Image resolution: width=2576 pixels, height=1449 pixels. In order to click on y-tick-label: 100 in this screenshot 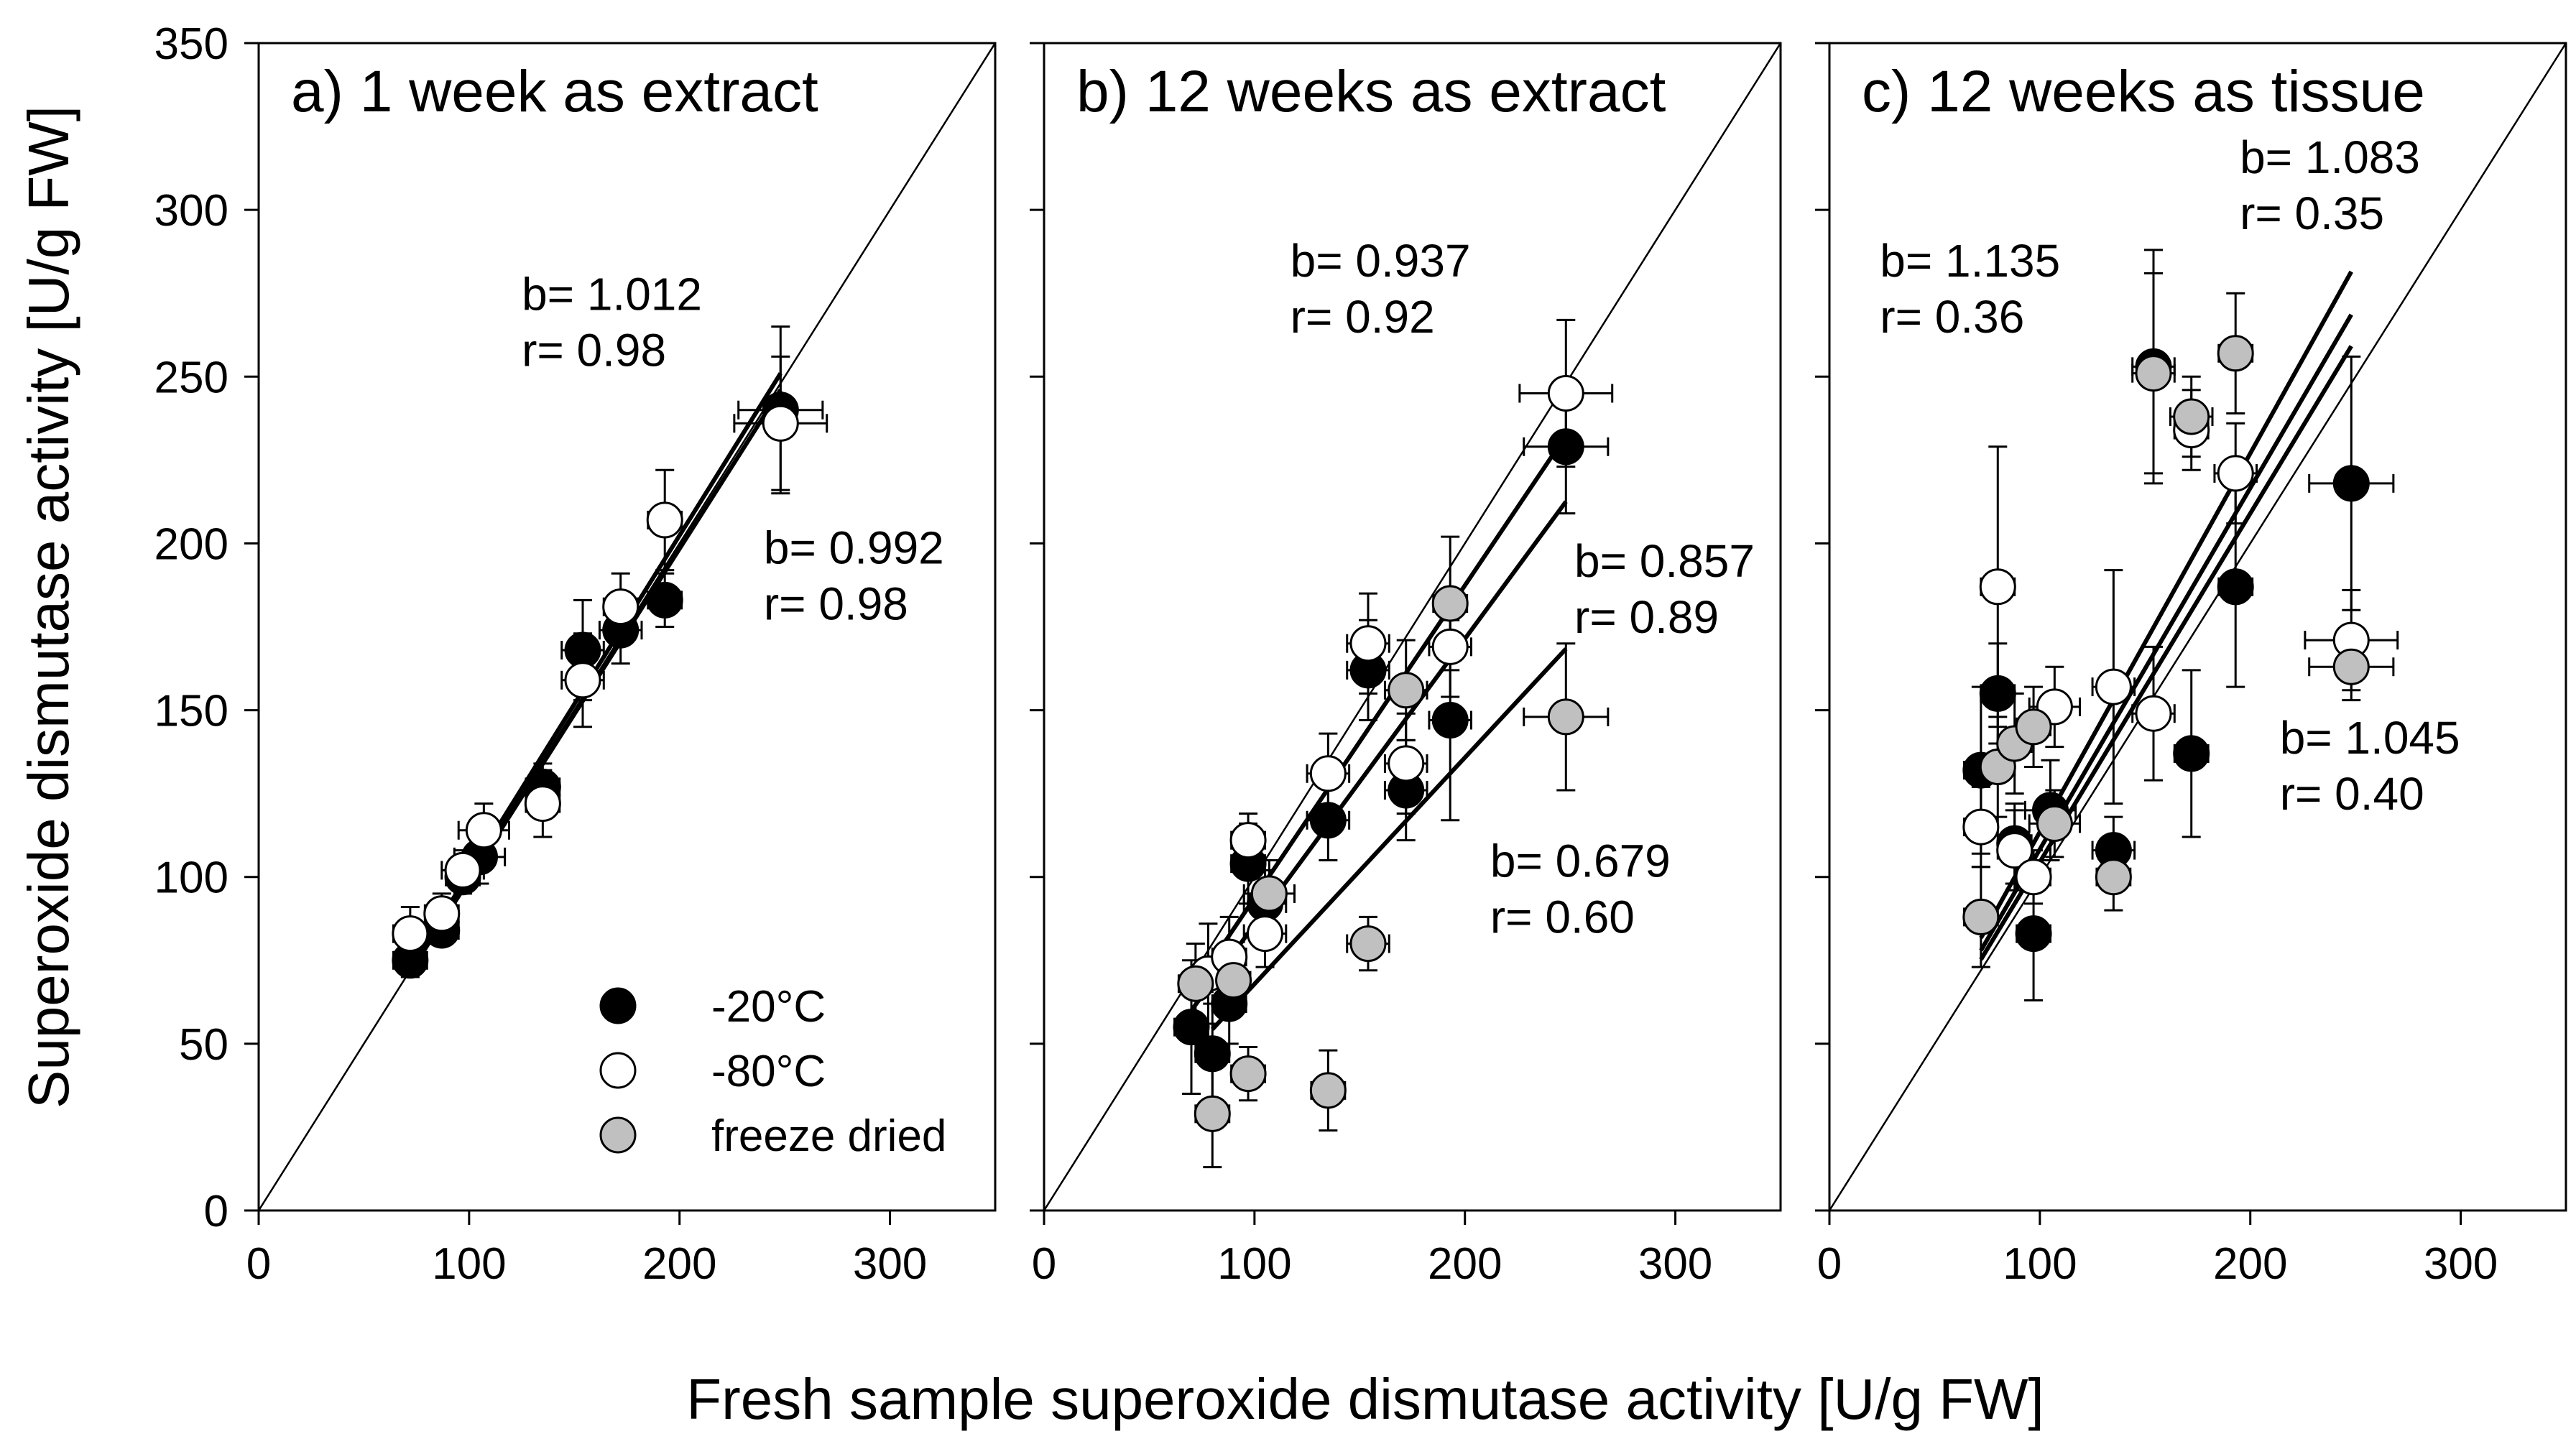, I will do `click(191, 878)`.